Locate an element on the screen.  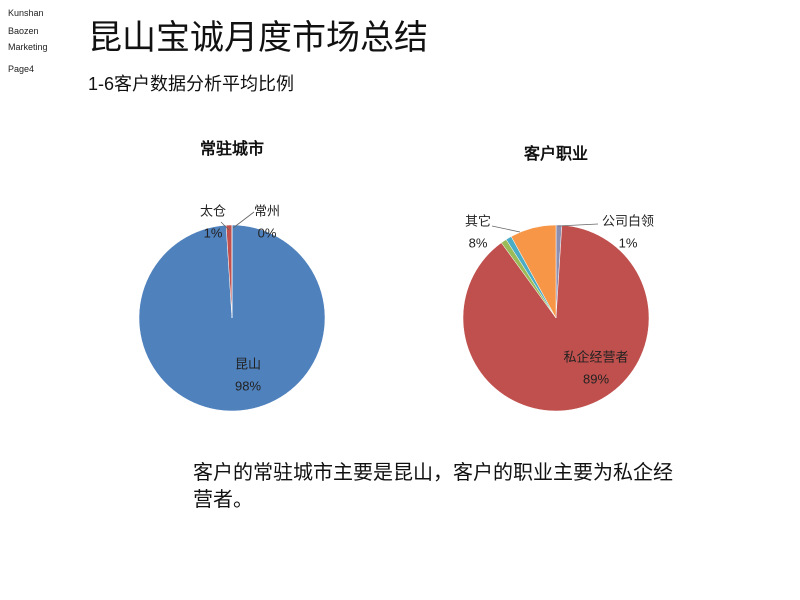
slice-label: 其它 is located at coordinates (478, 220).